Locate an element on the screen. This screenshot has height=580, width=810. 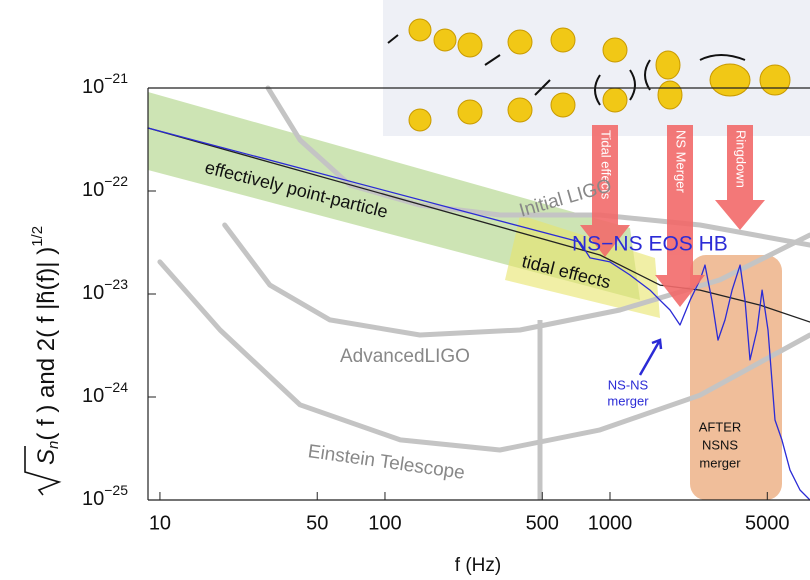
y-tick-label: 10−23 is located at coordinates (105, 290).